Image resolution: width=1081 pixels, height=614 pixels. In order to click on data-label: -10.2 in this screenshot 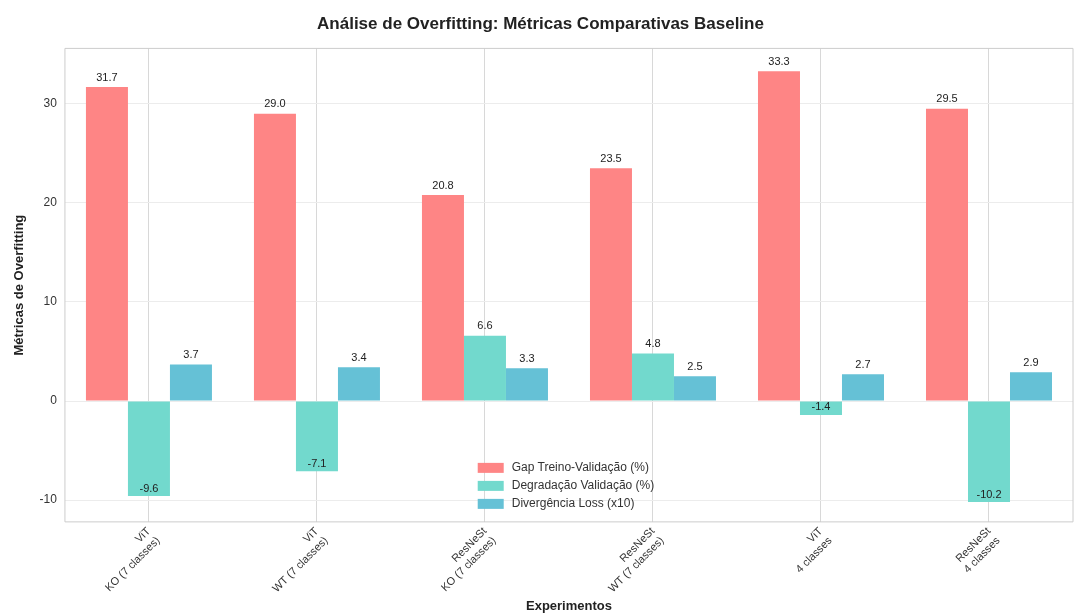, I will do `click(989, 493)`.